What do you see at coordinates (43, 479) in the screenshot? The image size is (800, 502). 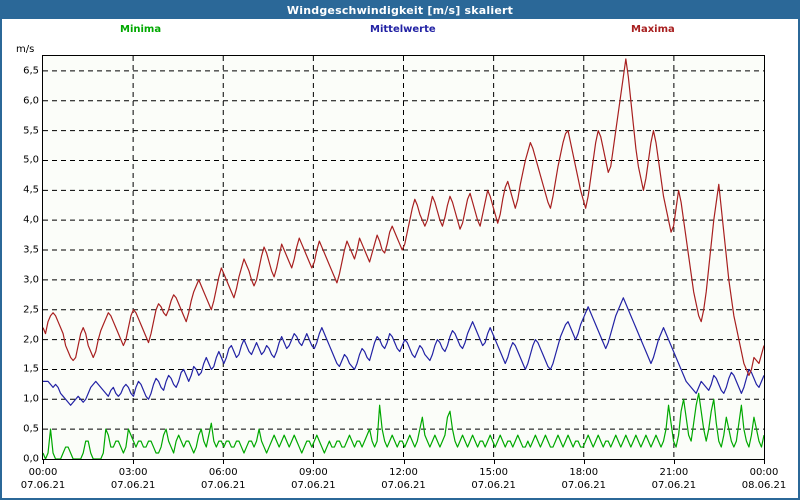 I see `x-axis-tick: 00:00 07.06.21` at bounding box center [43, 479].